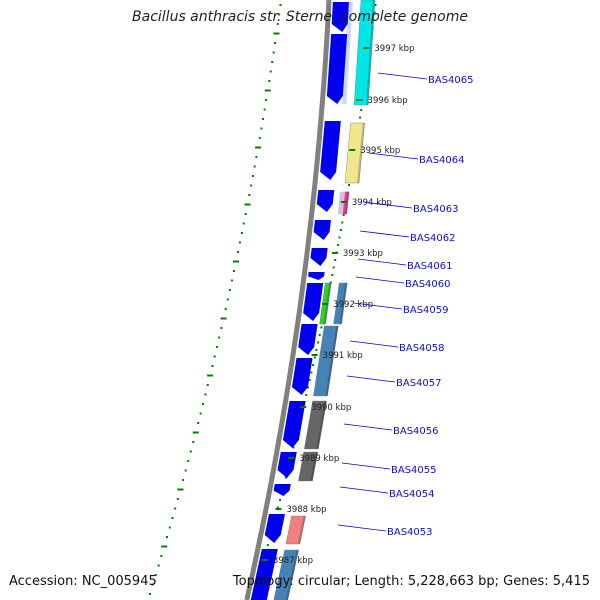 This screenshot has height=600, width=600. Describe the element at coordinates (436, 209) in the screenshot. I see `gene-label: BAS4063` at that location.